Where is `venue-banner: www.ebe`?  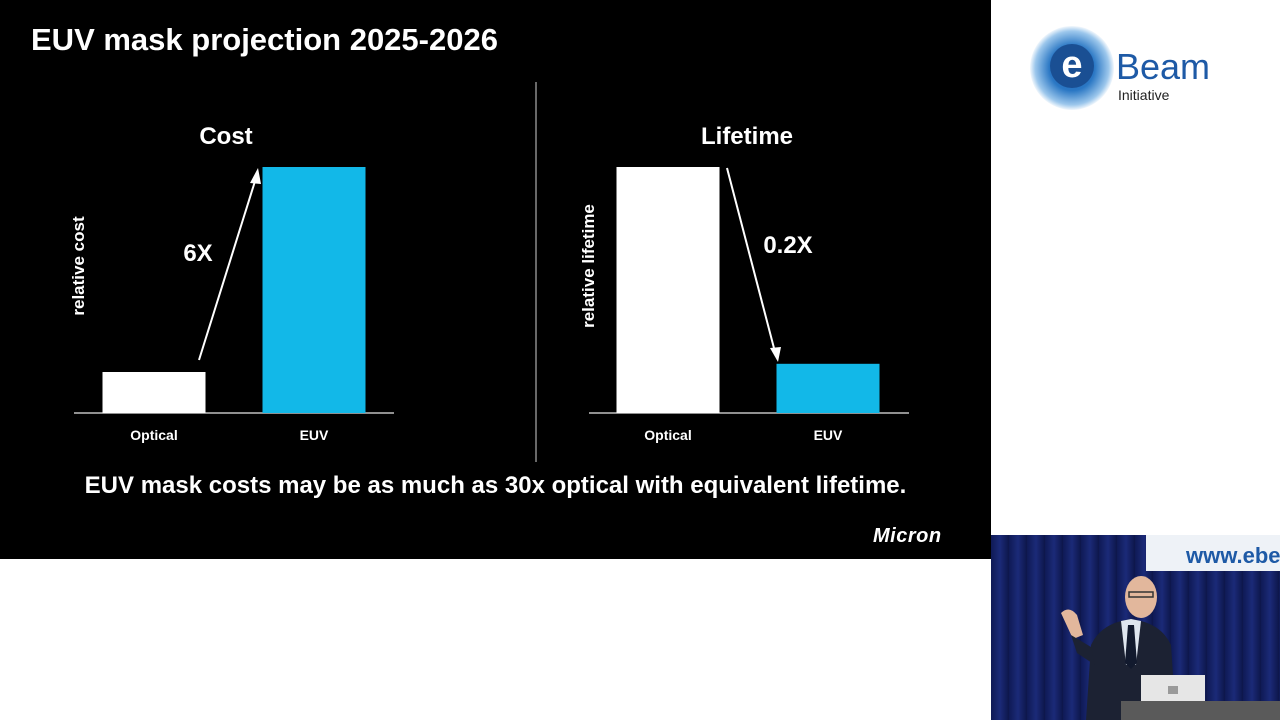
venue-banner: www.ebe is located at coordinates (1213, 553).